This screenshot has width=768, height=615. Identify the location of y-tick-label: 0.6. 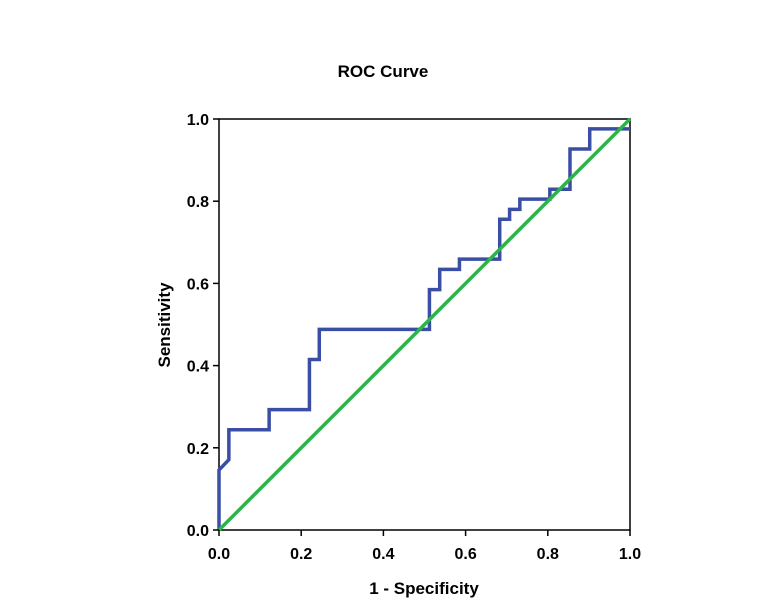
(198, 284).